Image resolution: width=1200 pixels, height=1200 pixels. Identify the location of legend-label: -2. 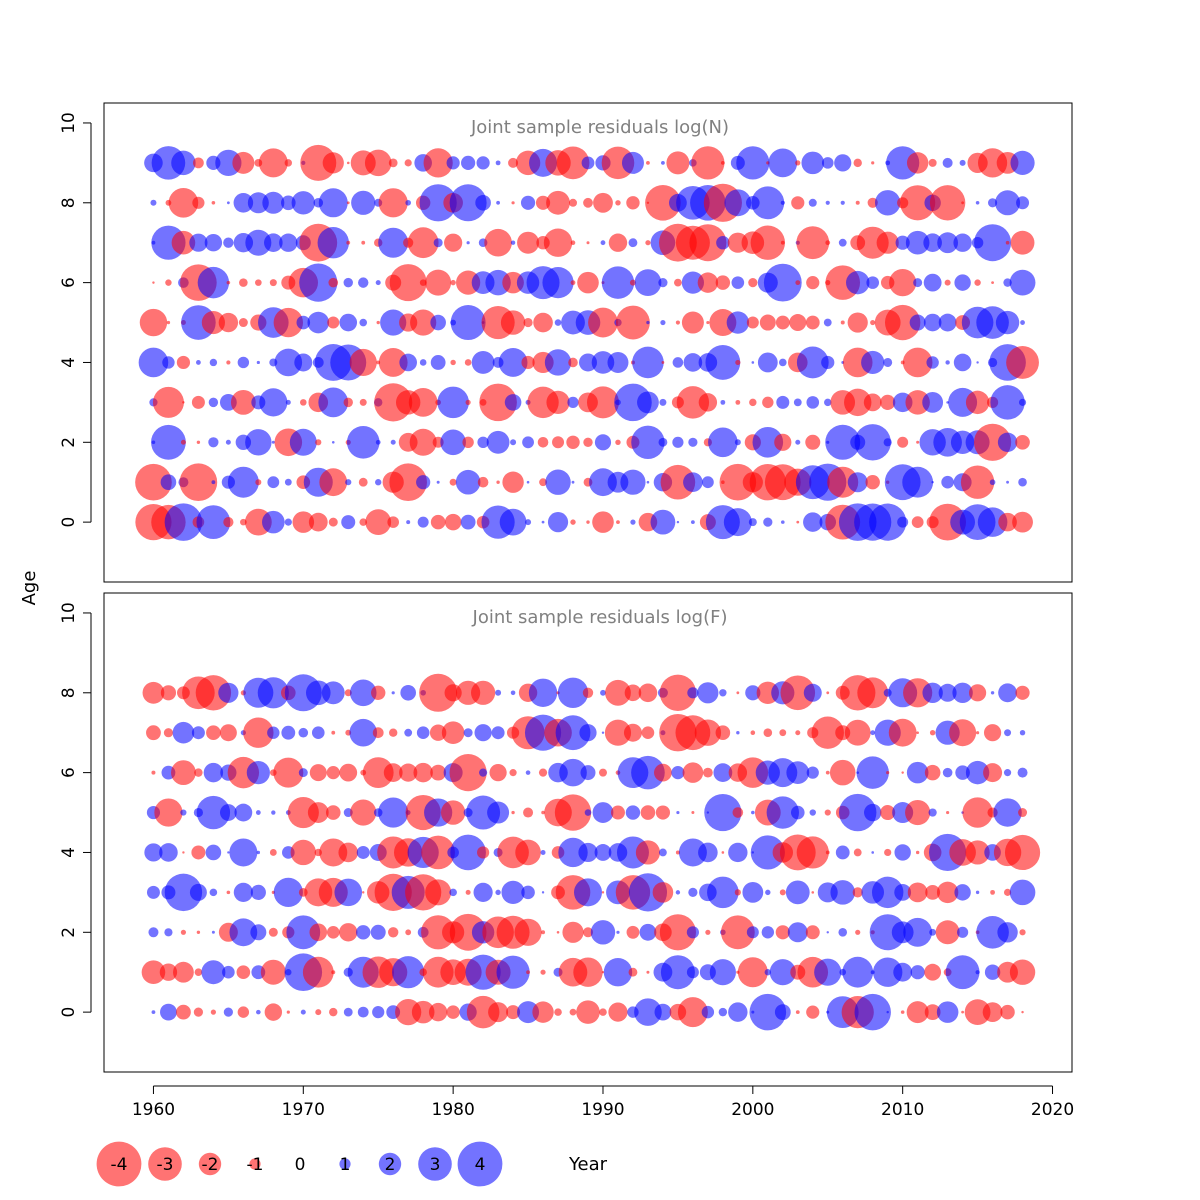
(210, 1165).